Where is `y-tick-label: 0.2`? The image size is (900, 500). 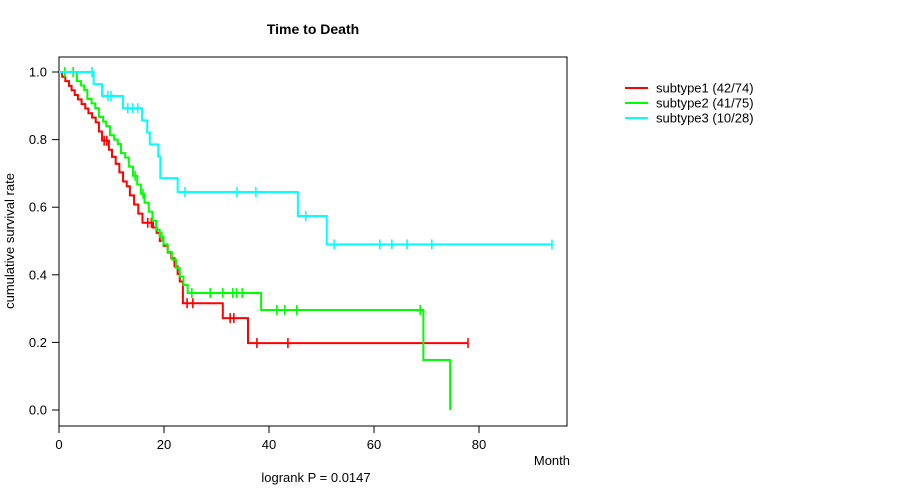 y-tick-label: 0.2 is located at coordinates (38, 342).